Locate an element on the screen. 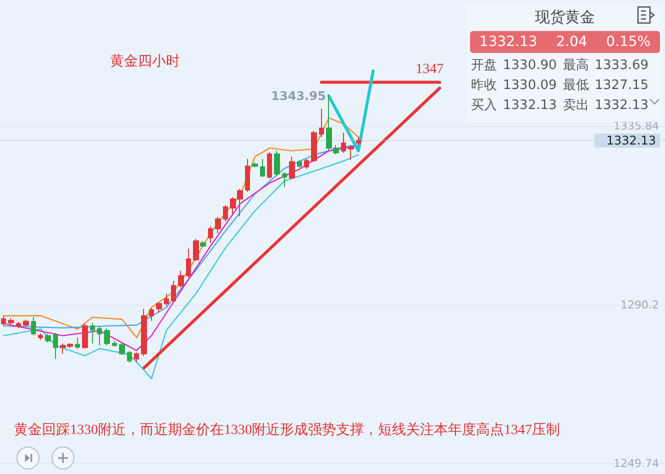  annotation: 2.04 is located at coordinates (572, 42).